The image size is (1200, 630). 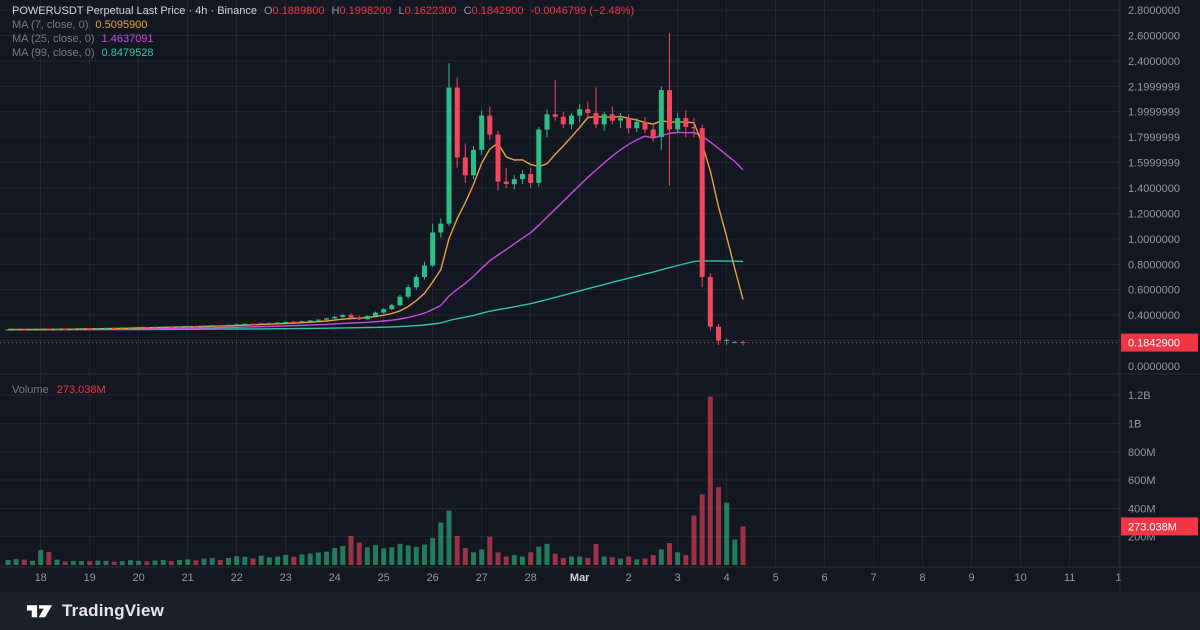 What do you see at coordinates (1119, 578) in the screenshot?
I see `time-tick-label: 1` at bounding box center [1119, 578].